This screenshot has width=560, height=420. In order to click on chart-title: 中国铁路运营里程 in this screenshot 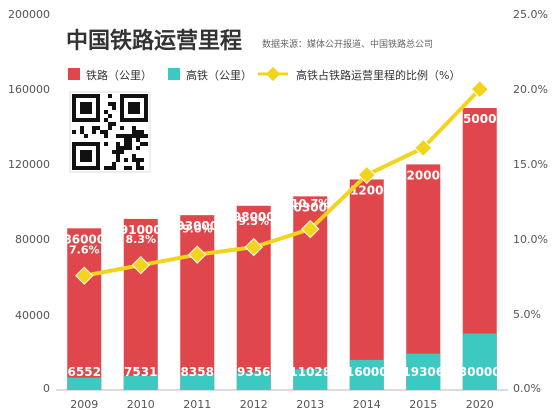, I will do `click(154, 41)`.